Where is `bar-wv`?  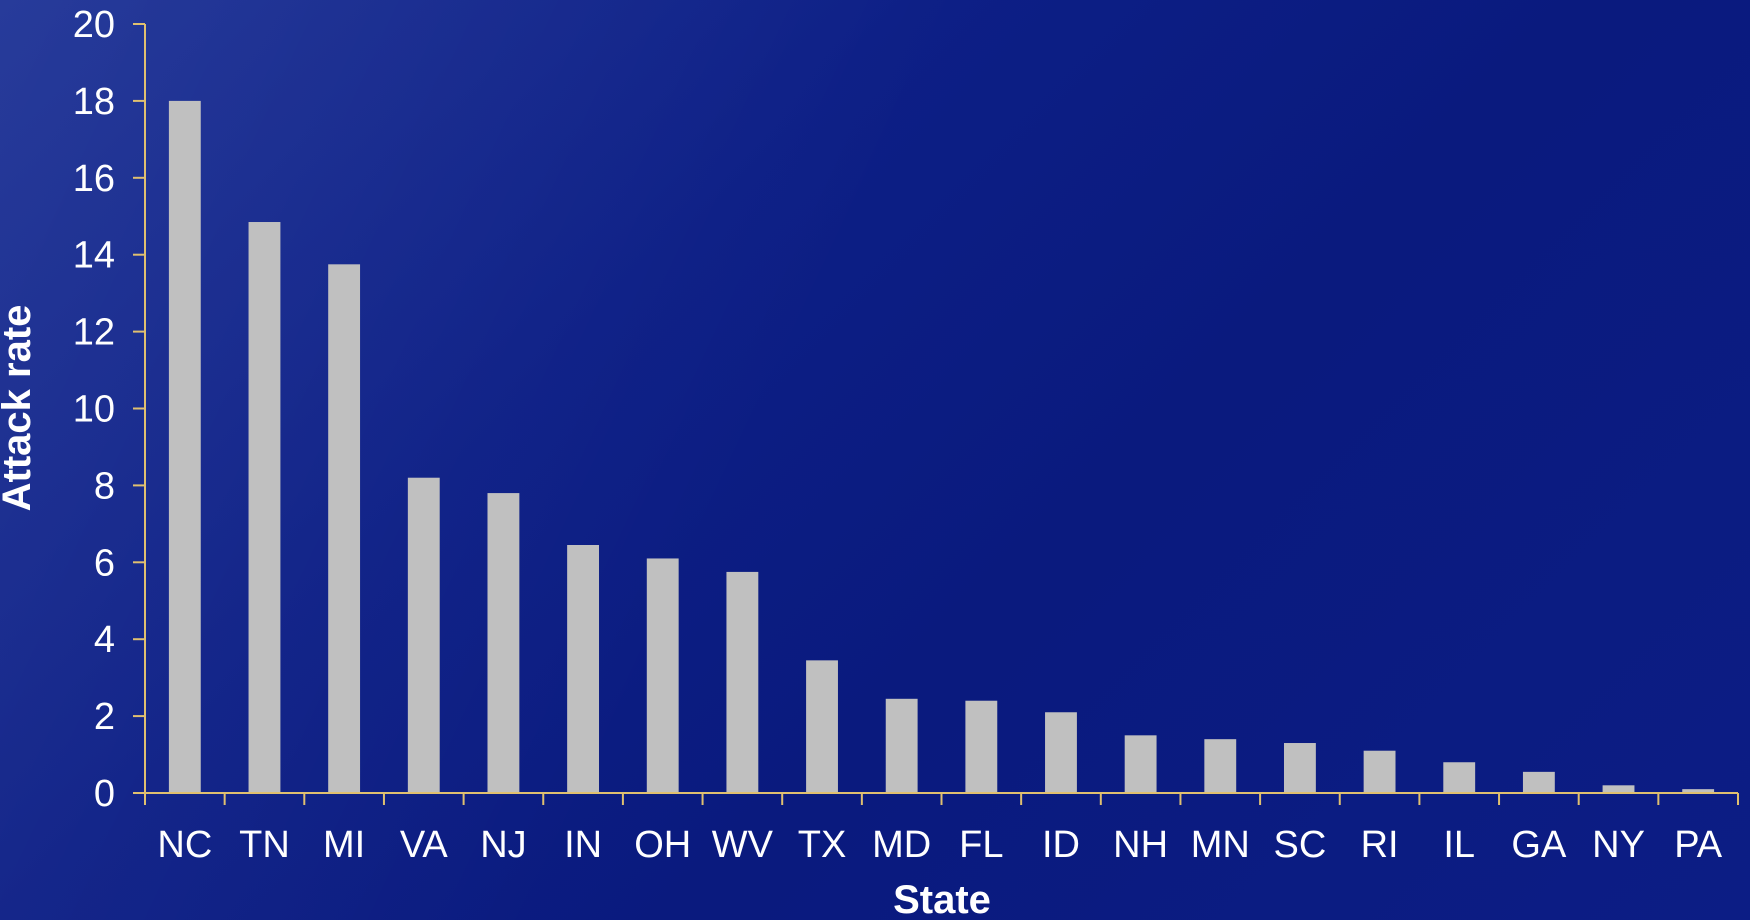
bar-wv is located at coordinates (742, 682).